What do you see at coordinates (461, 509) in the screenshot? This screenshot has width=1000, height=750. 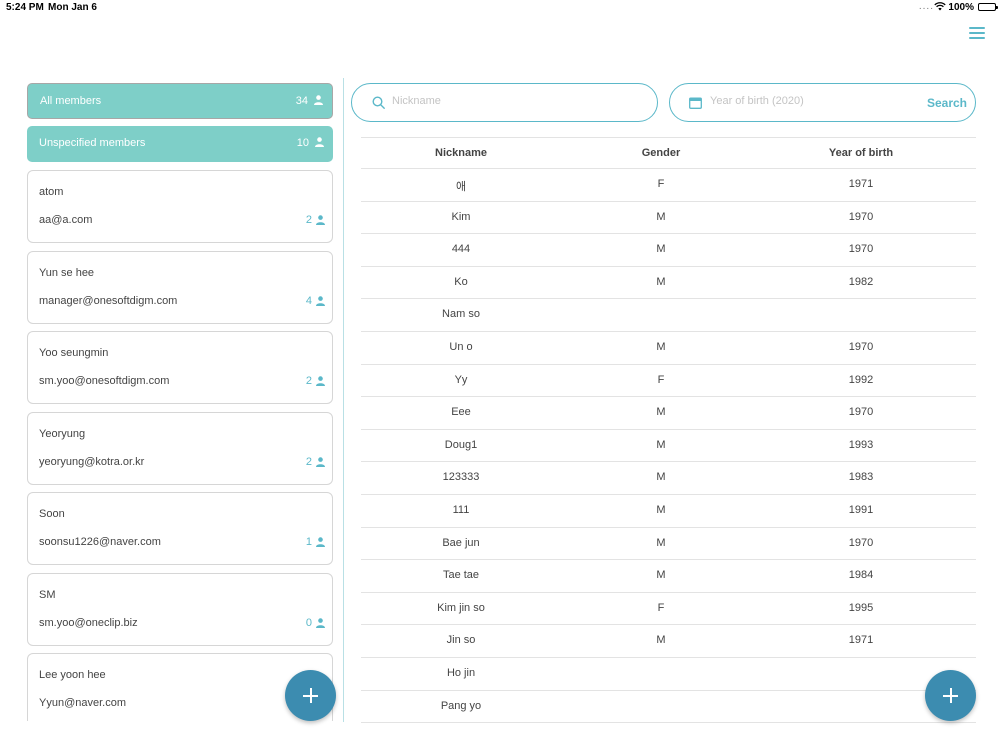 I see `nickname-cell: 111` at bounding box center [461, 509].